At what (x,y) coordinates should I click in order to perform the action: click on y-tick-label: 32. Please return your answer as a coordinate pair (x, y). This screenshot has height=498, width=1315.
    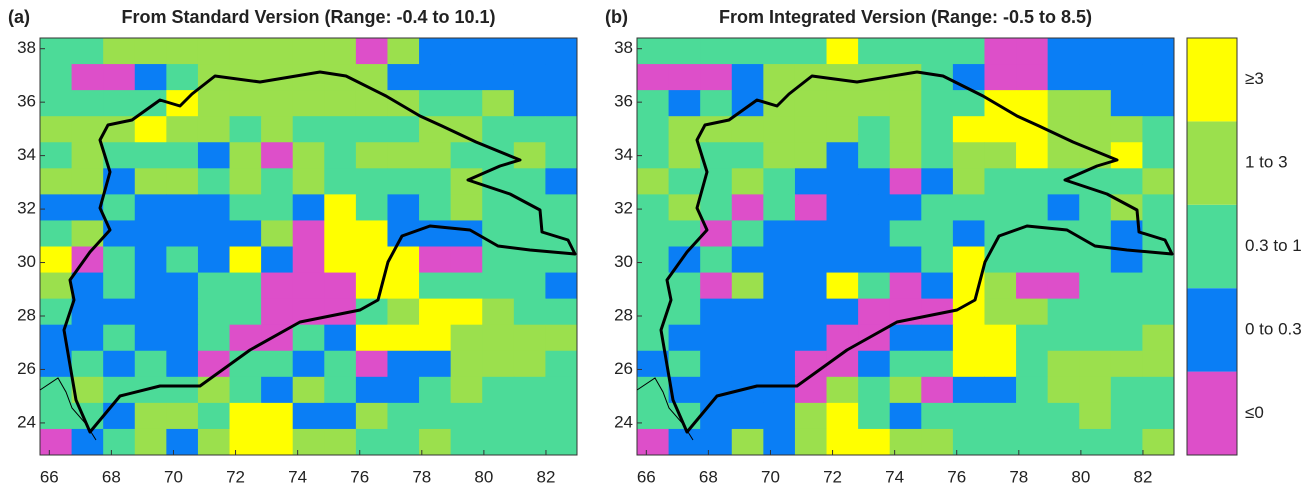
    Looking at the image, I should click on (26, 208).